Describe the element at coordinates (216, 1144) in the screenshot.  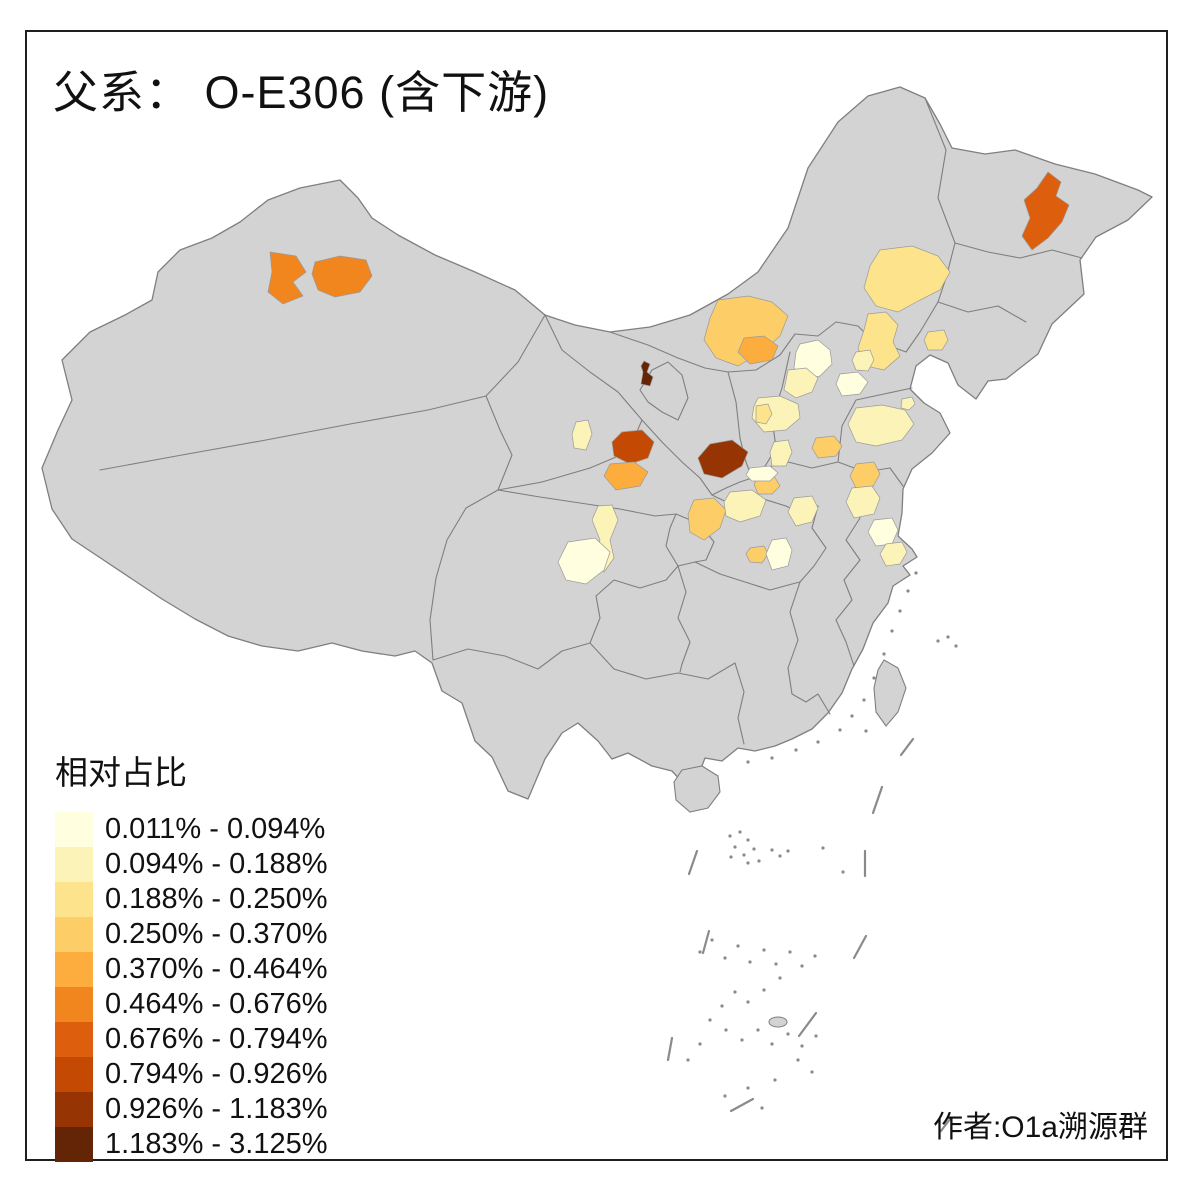
I see `legend-label: 1.183% - 3.125%` at that location.